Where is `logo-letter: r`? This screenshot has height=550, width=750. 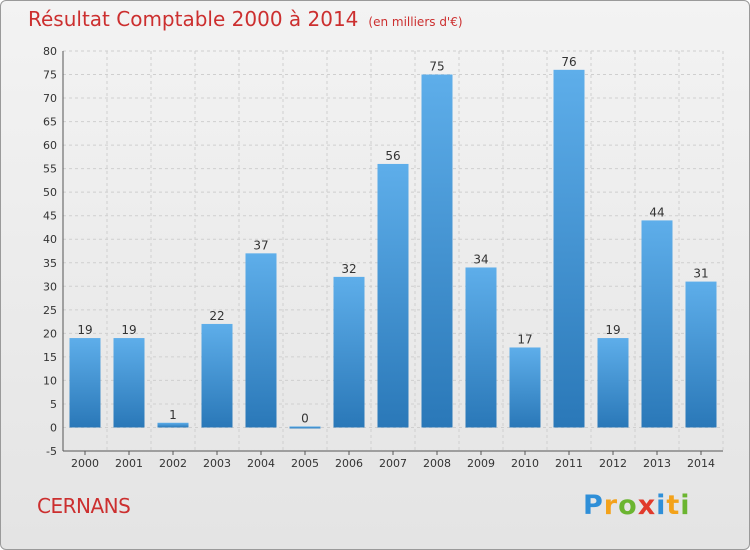
logo-letter: r is located at coordinates (611, 505).